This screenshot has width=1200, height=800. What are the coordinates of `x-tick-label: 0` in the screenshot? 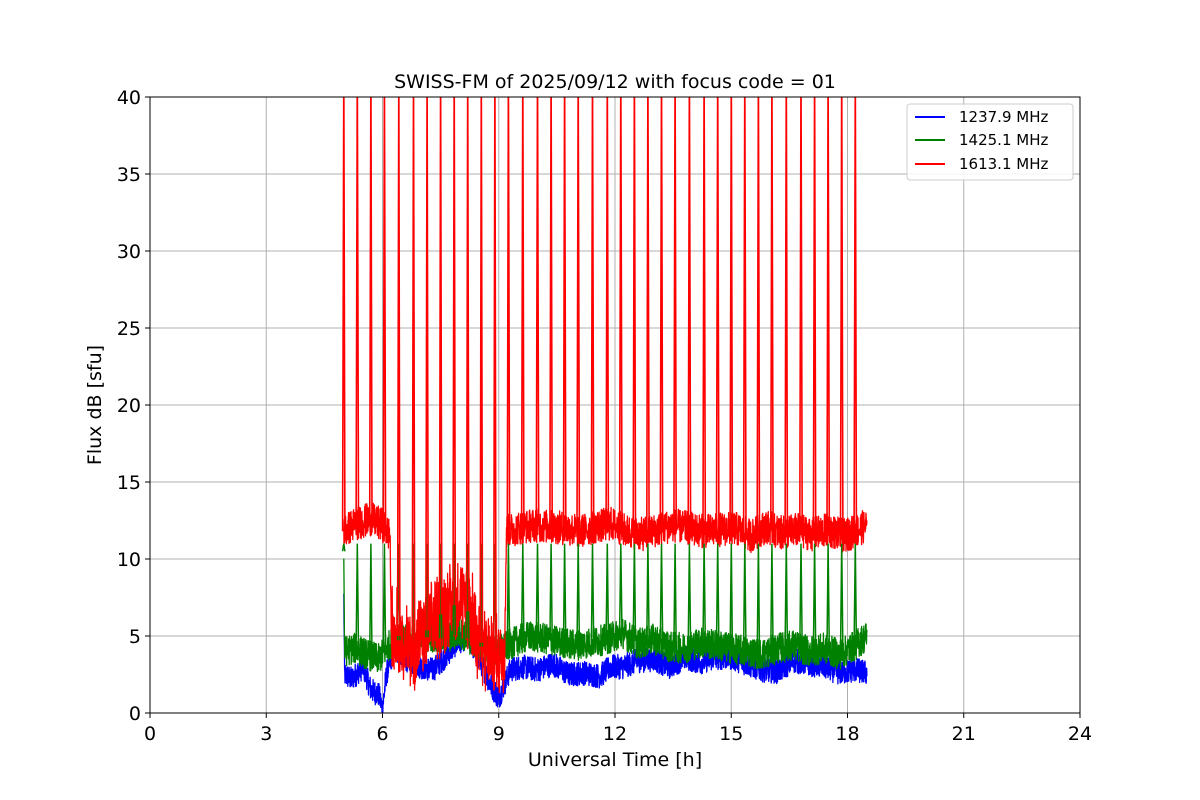 It's located at (150, 734).